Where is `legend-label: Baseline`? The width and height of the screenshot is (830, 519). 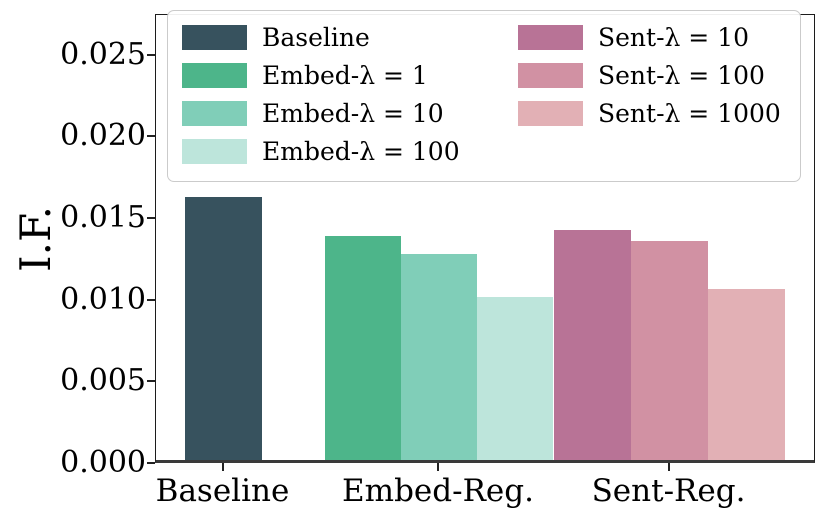
legend-label: Baseline is located at coordinates (316, 37).